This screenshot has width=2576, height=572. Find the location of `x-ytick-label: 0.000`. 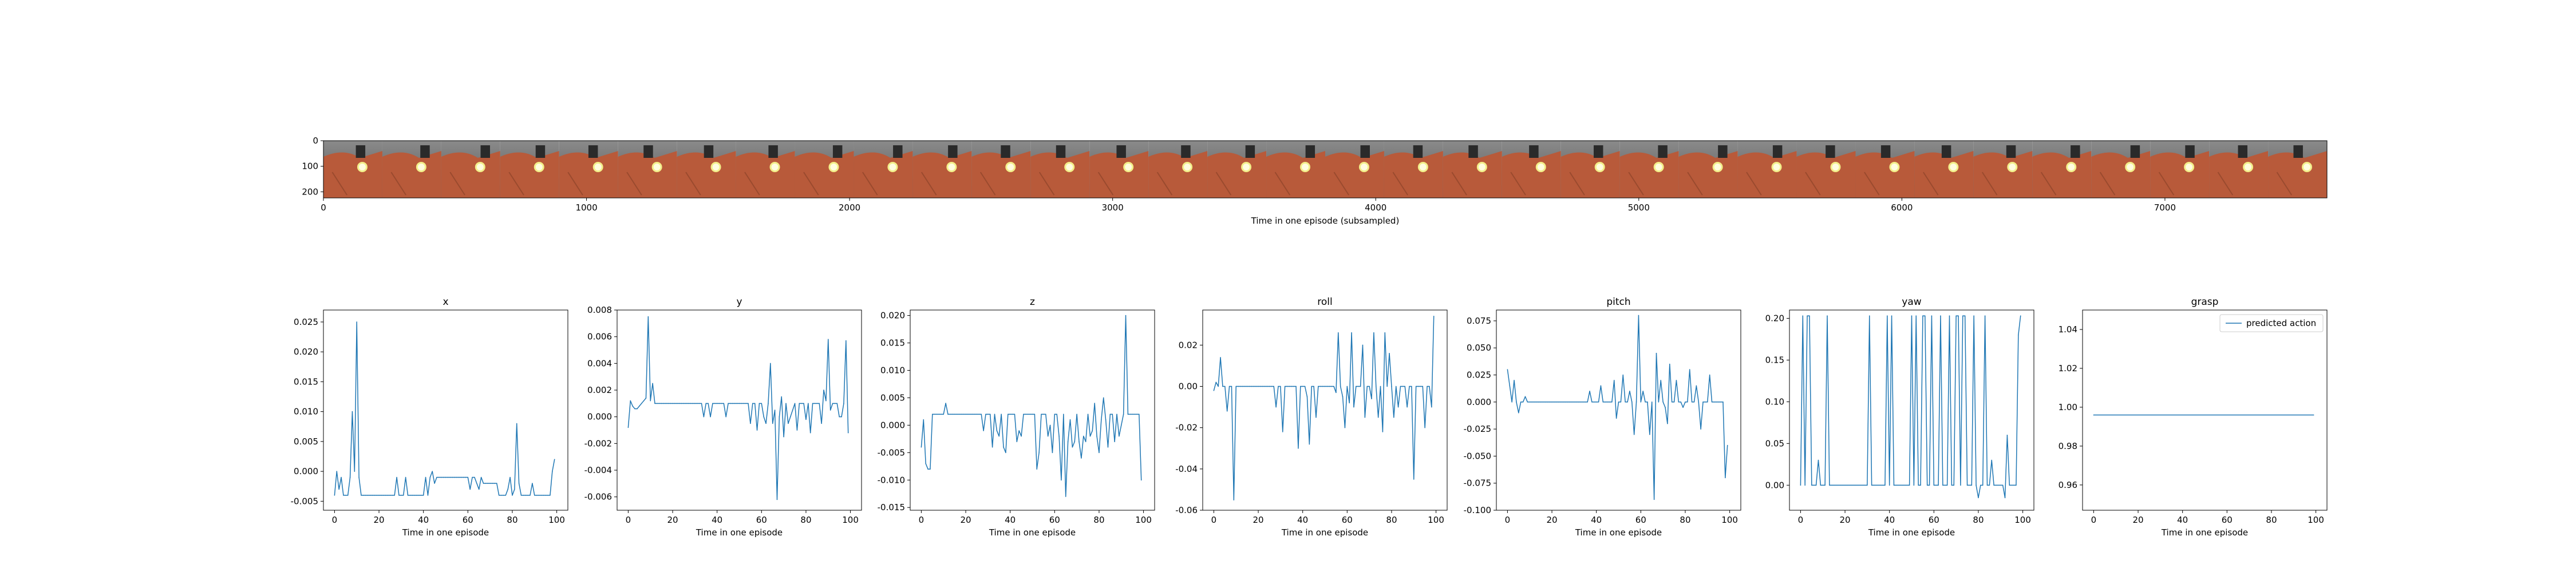

x-ytick-label: 0.000 is located at coordinates (306, 471).